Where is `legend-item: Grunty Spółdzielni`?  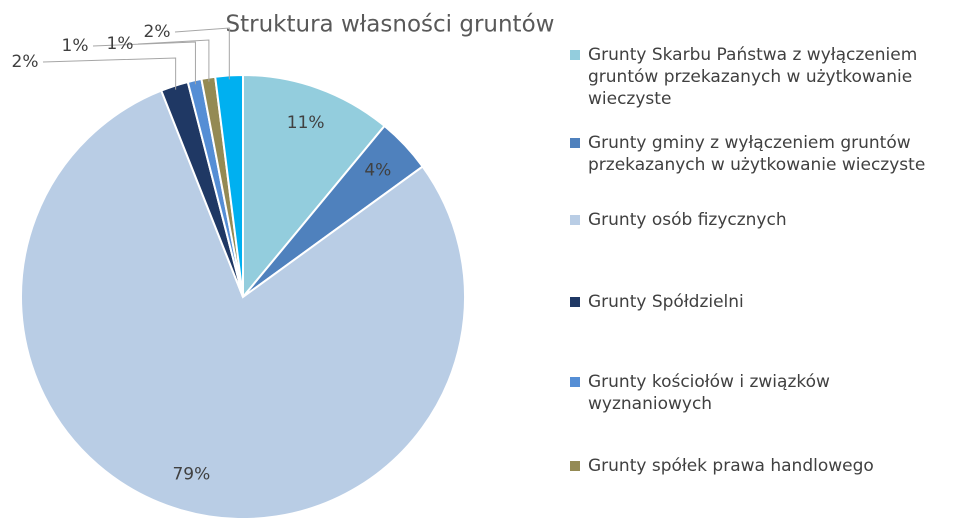 legend-item: Grunty Spółdzielni is located at coordinates (762, 302).